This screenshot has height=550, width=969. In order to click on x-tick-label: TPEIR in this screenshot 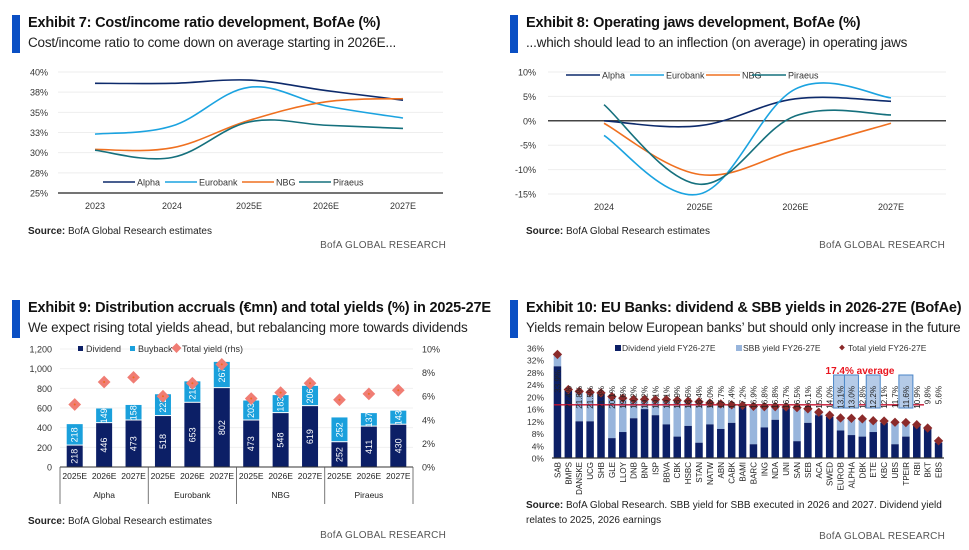, I will do `click(906, 474)`.